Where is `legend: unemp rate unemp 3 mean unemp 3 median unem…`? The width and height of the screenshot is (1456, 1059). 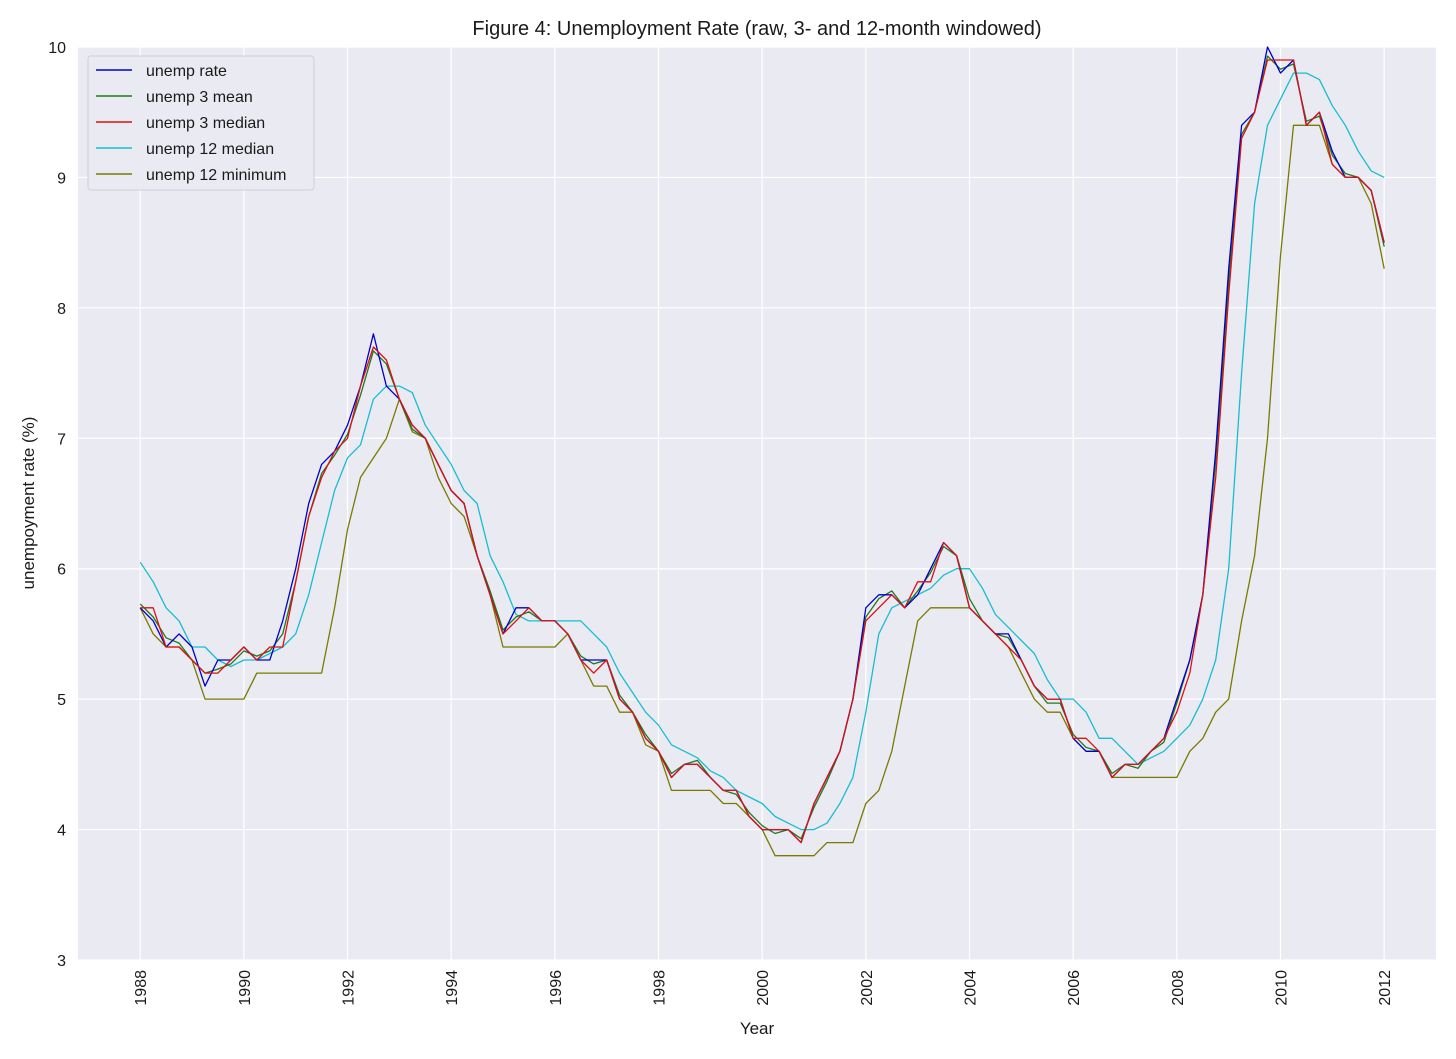 legend: unemp rate unemp 3 mean unemp 3 median unem… is located at coordinates (201, 123).